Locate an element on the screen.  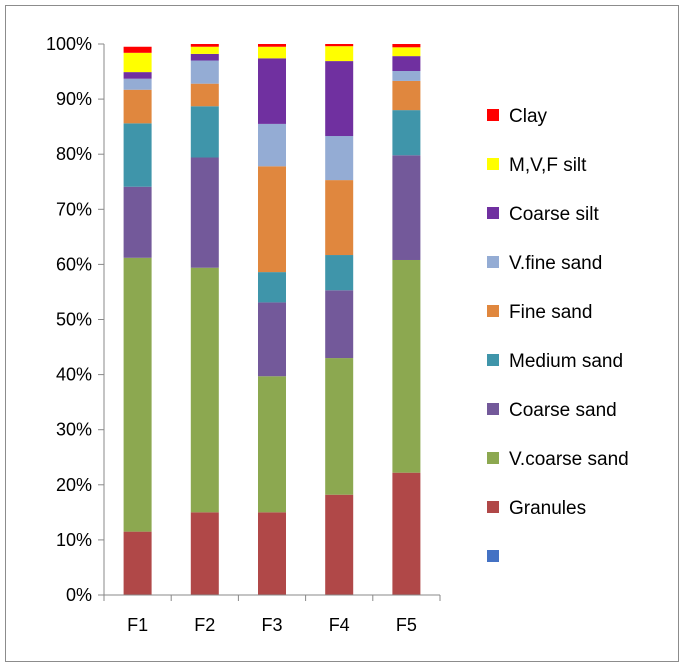
legend-swatch-coarse-silt is located at coordinates (493, 213).